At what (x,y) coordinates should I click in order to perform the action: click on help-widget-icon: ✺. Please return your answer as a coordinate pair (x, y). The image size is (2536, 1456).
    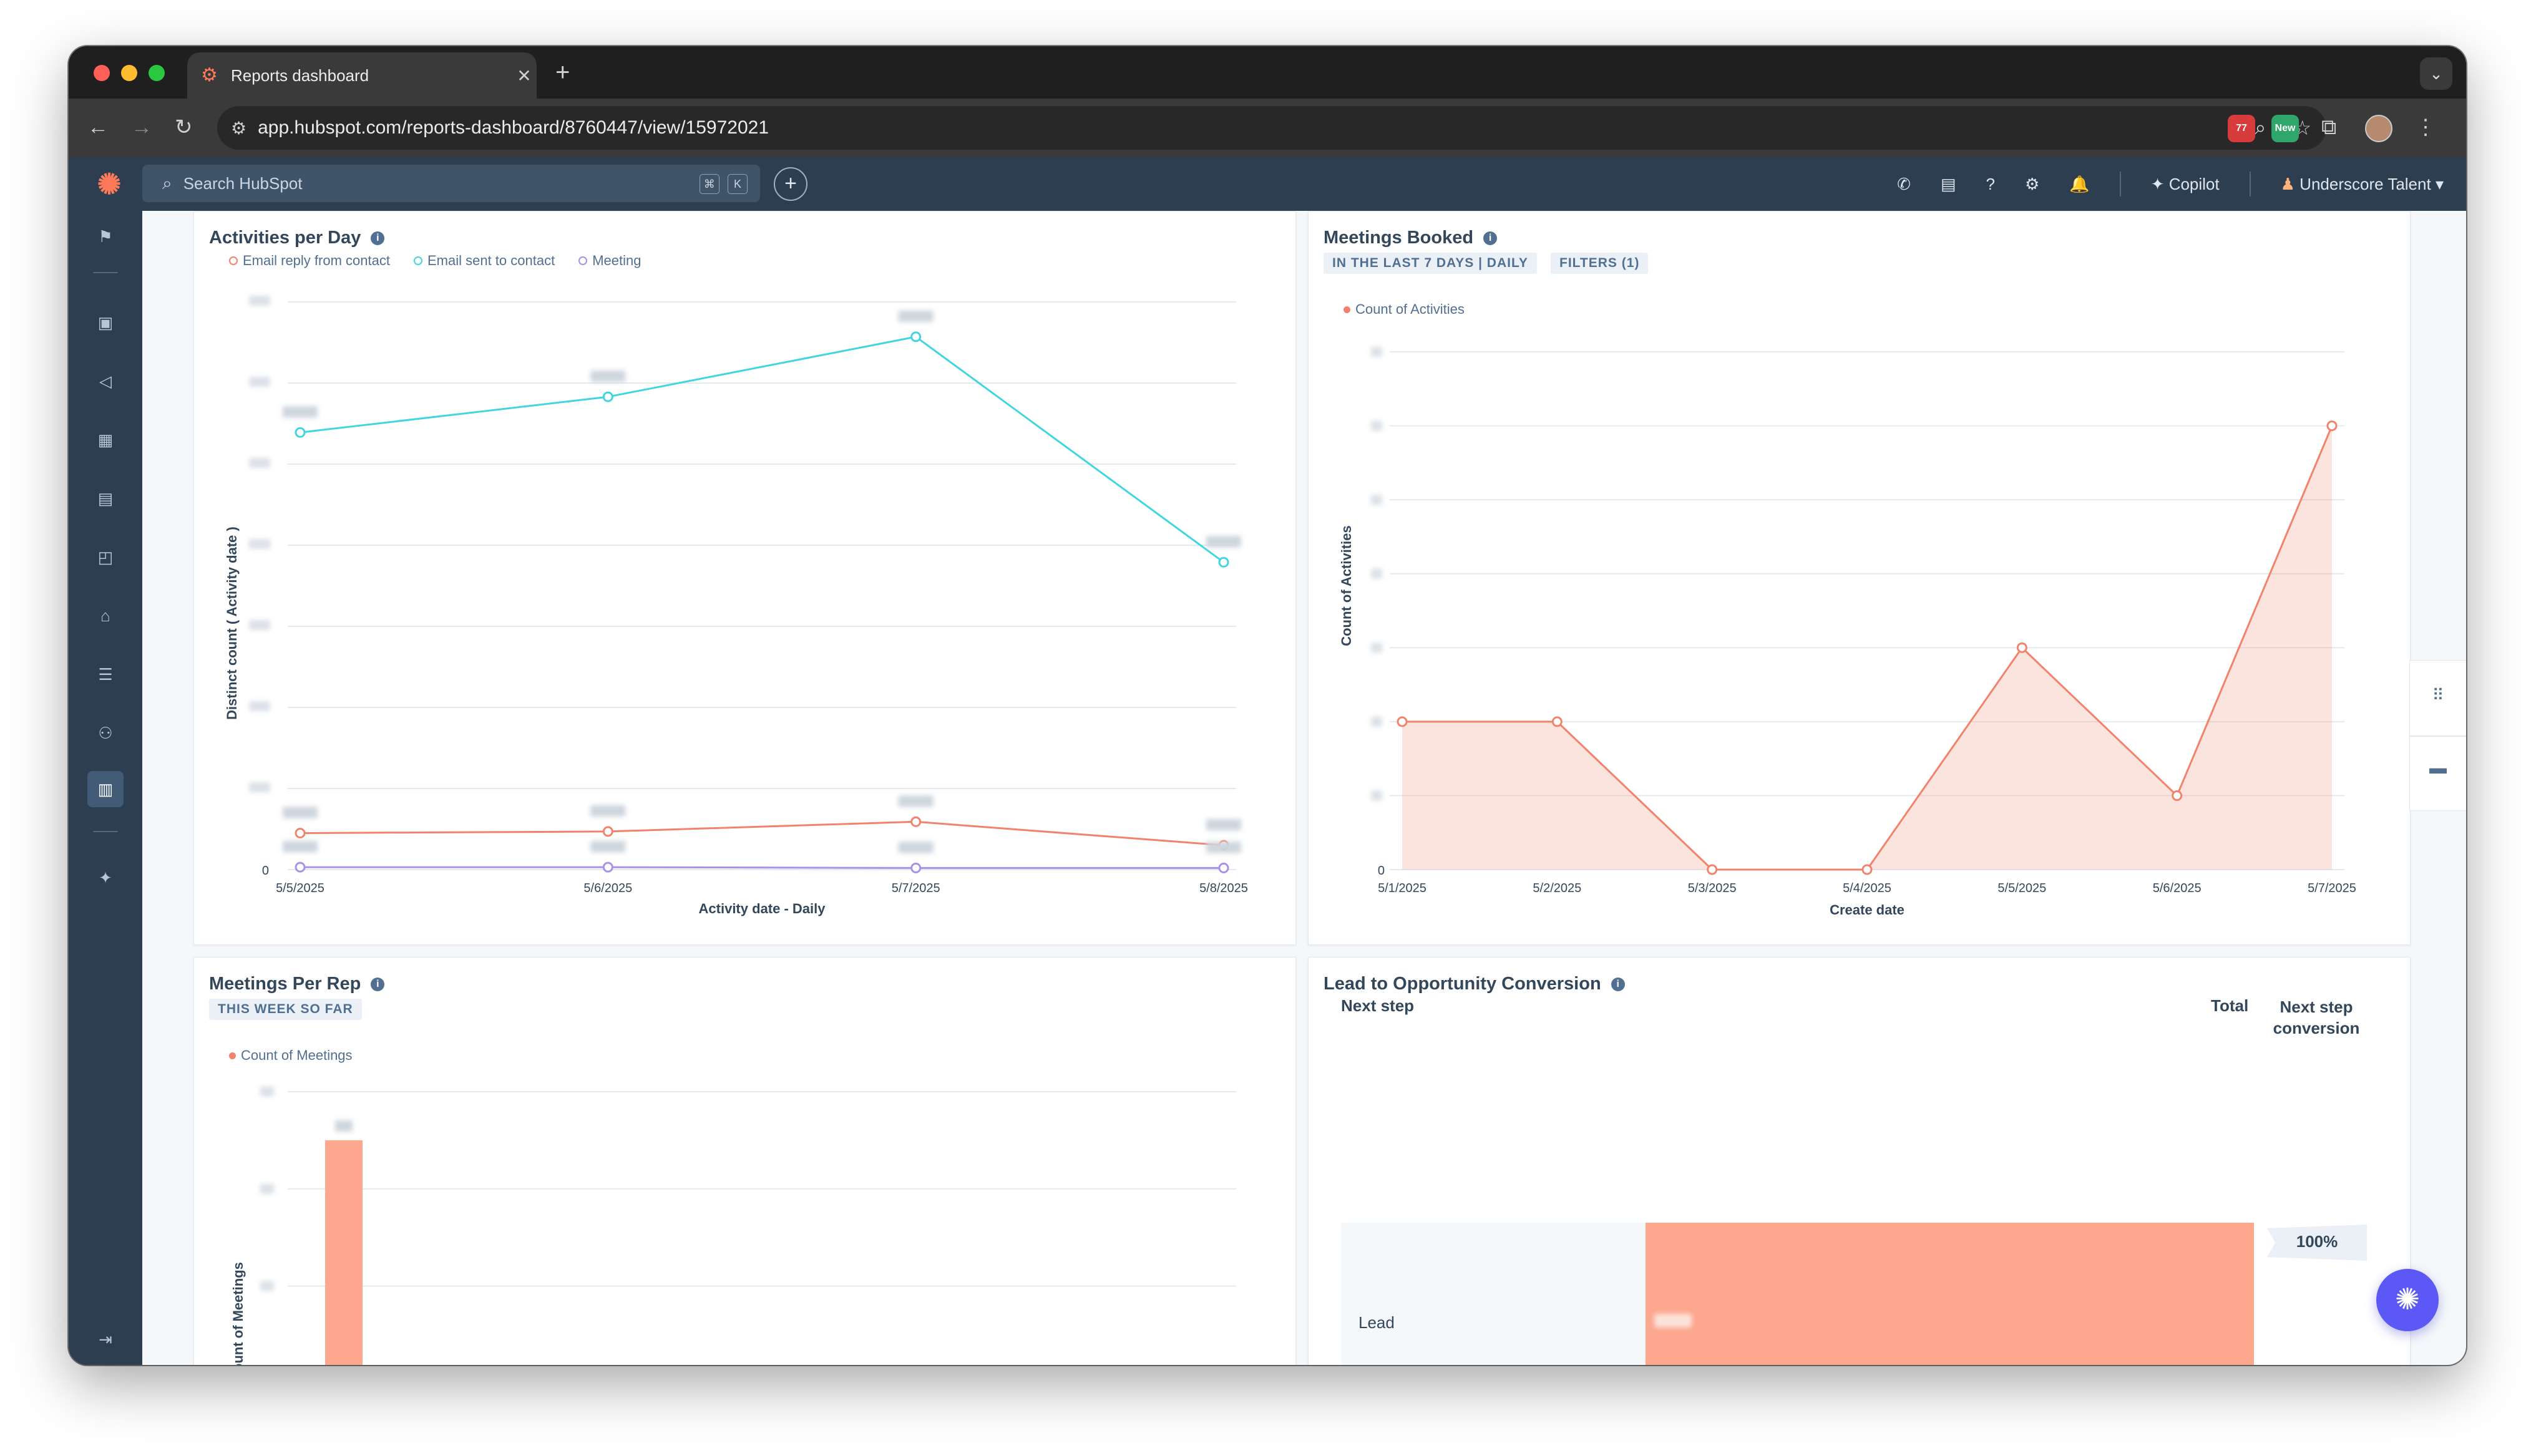
    Looking at the image, I should click on (2407, 1300).